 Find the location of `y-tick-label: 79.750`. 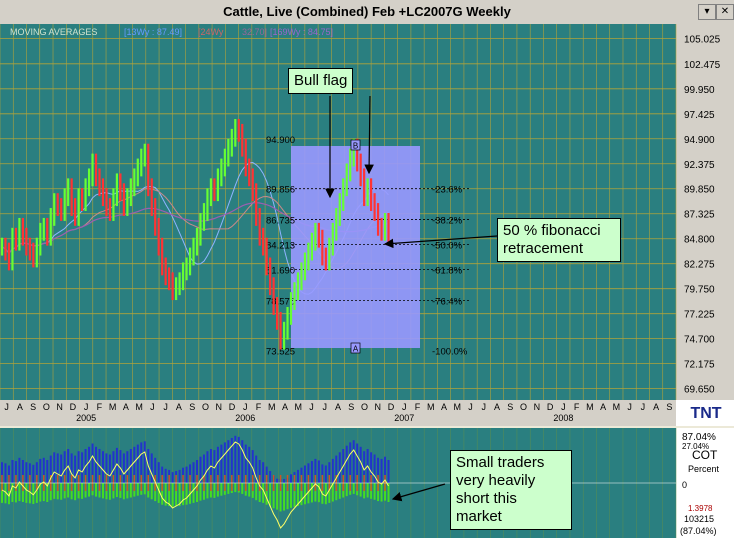

y-tick-label: 79.750 is located at coordinates (699, 290).